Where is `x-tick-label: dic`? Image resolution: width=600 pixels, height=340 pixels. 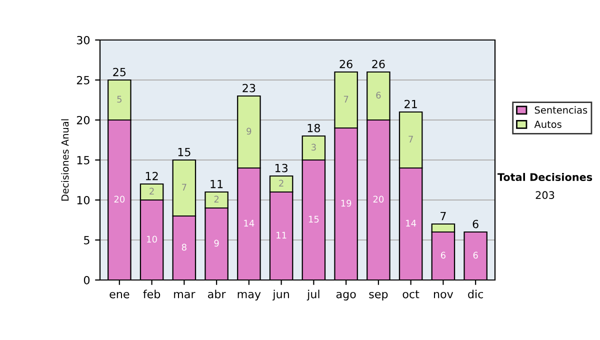
x-tick-label: dic is located at coordinates (476, 294).